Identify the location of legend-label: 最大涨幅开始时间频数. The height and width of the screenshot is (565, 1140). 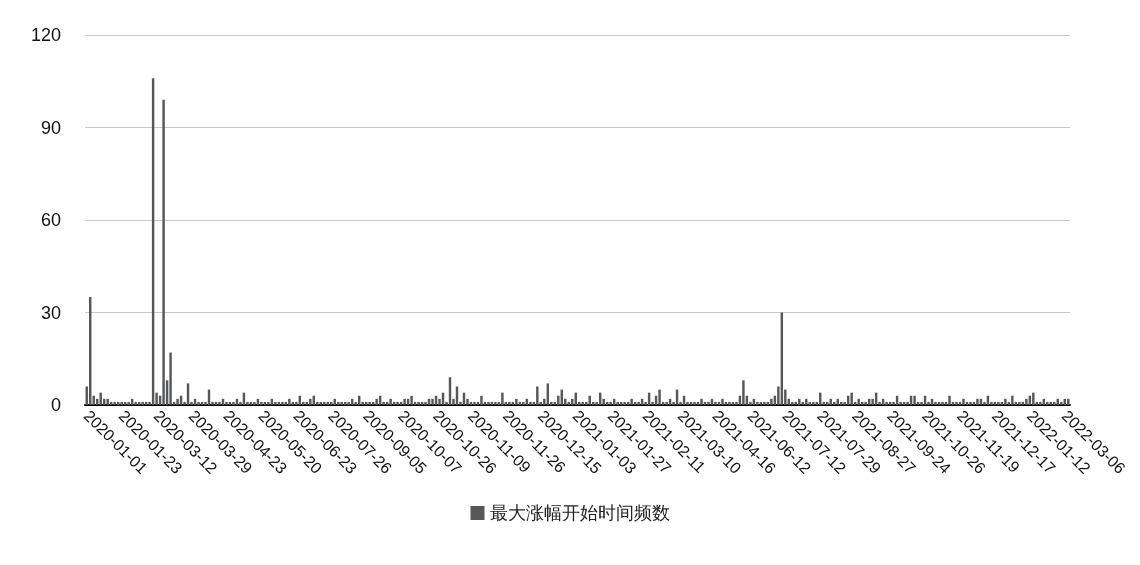
(579, 513).